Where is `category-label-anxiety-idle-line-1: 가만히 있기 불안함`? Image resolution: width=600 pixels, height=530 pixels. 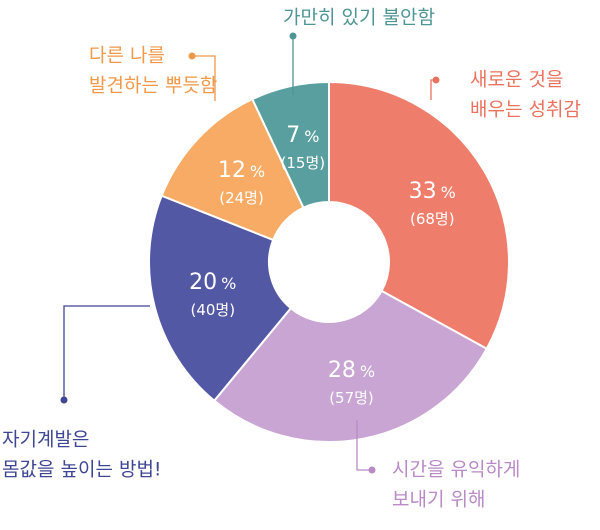
category-label-anxiety-idle-line-1: 가만히 있기 불안함 is located at coordinates (359, 18).